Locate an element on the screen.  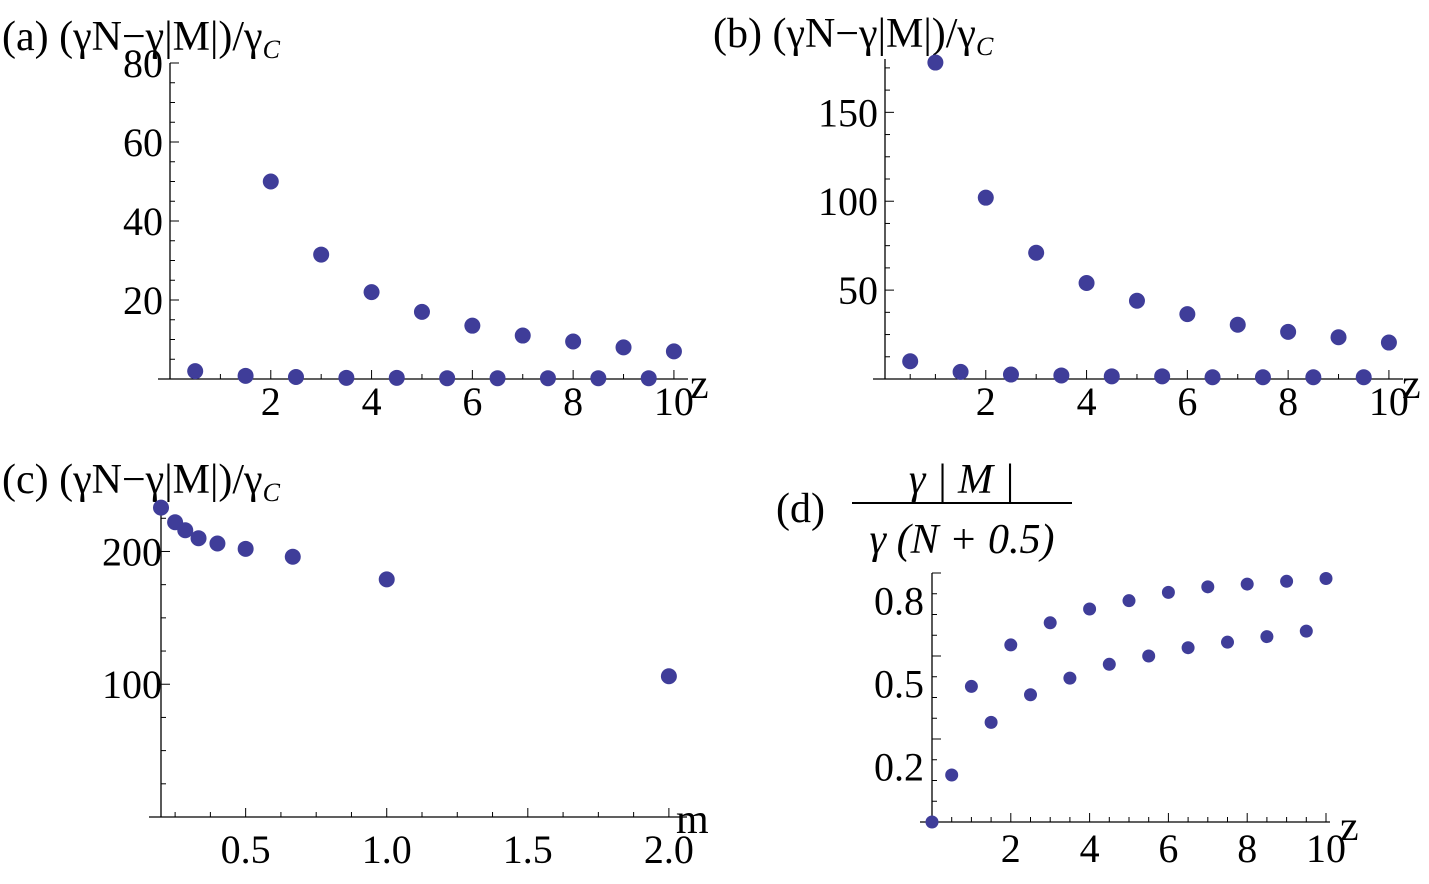
y-tick-label: 60 is located at coordinates (143, 142).